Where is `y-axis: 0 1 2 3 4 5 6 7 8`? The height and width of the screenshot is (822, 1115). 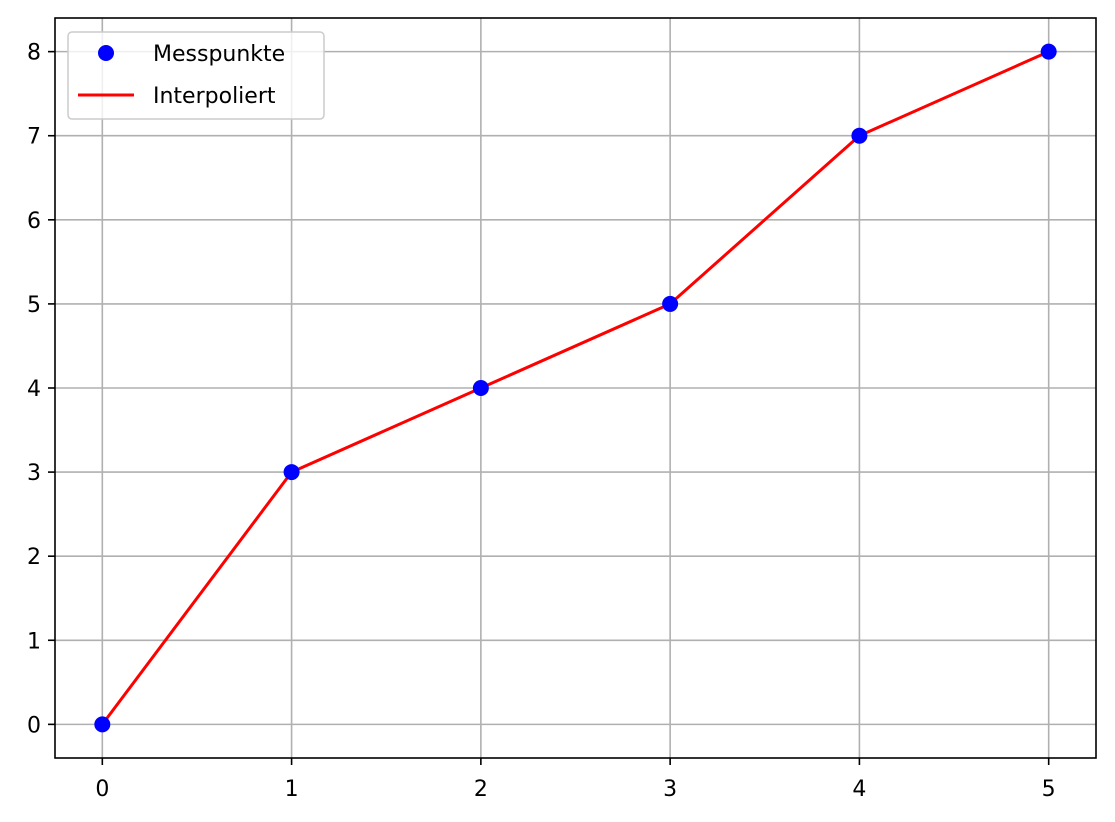 y-axis: 0 1 2 3 4 5 6 7 8 is located at coordinates (41, 389).